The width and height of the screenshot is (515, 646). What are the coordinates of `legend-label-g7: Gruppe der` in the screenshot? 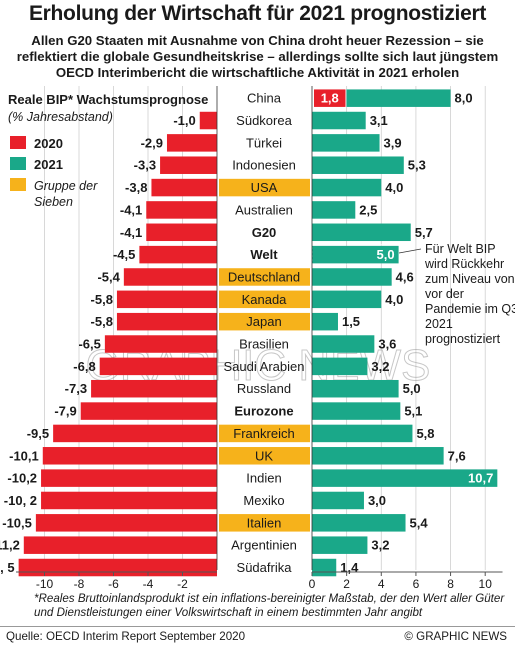 It's located at (66, 186).